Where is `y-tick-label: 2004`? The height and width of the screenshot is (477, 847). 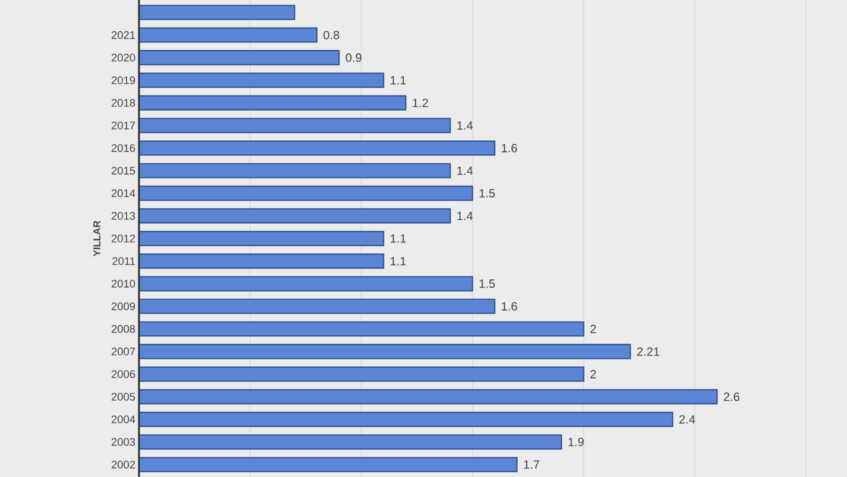
y-tick-label: 2004 is located at coordinates (124, 419).